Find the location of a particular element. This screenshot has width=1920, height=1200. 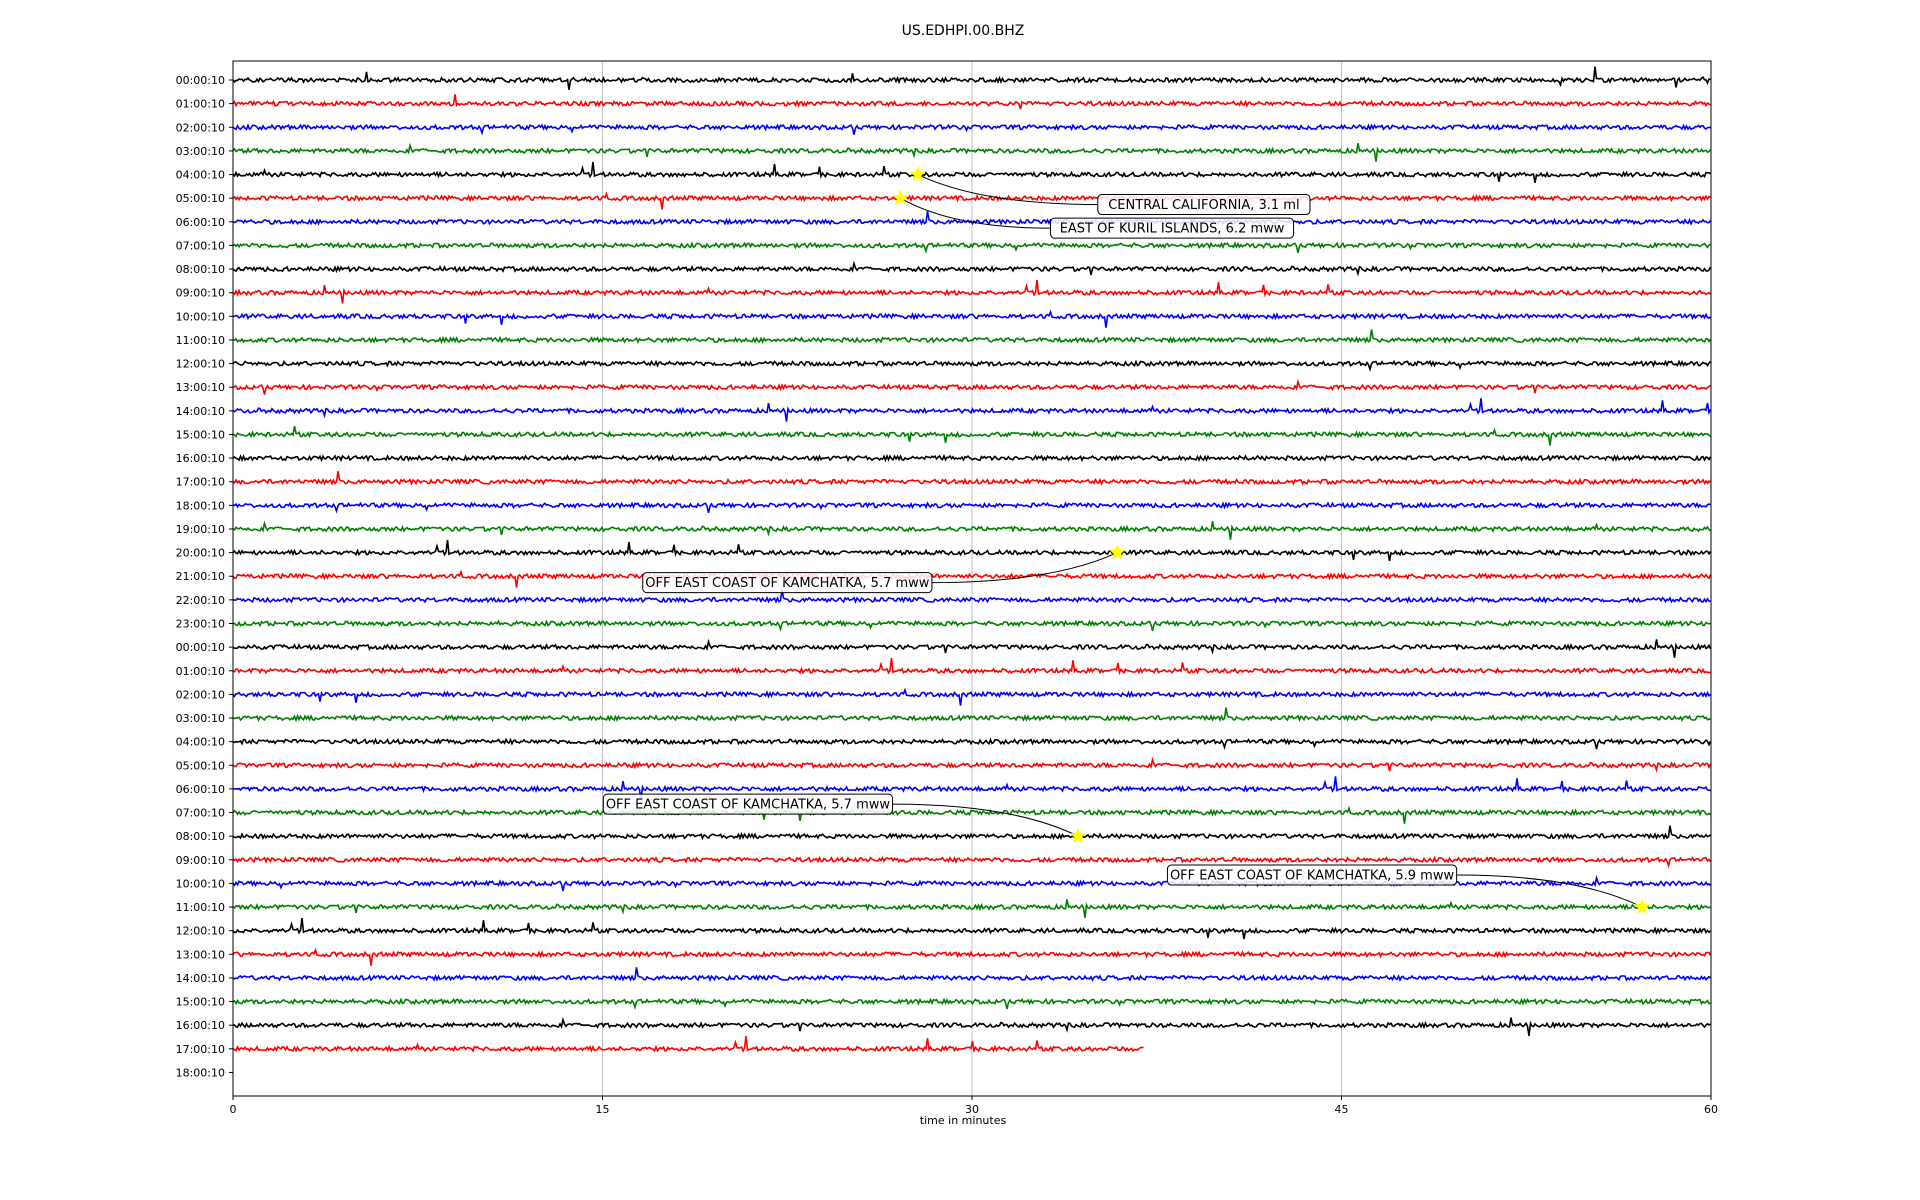

row-time-label: 00:00:10 is located at coordinates (200, 647).